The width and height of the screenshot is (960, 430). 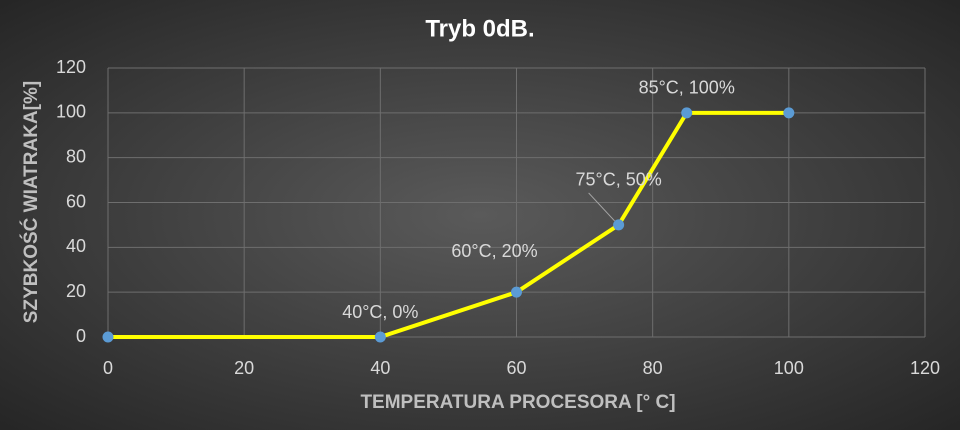 I want to click on data-label: 60°C, 20%, so click(x=494, y=251).